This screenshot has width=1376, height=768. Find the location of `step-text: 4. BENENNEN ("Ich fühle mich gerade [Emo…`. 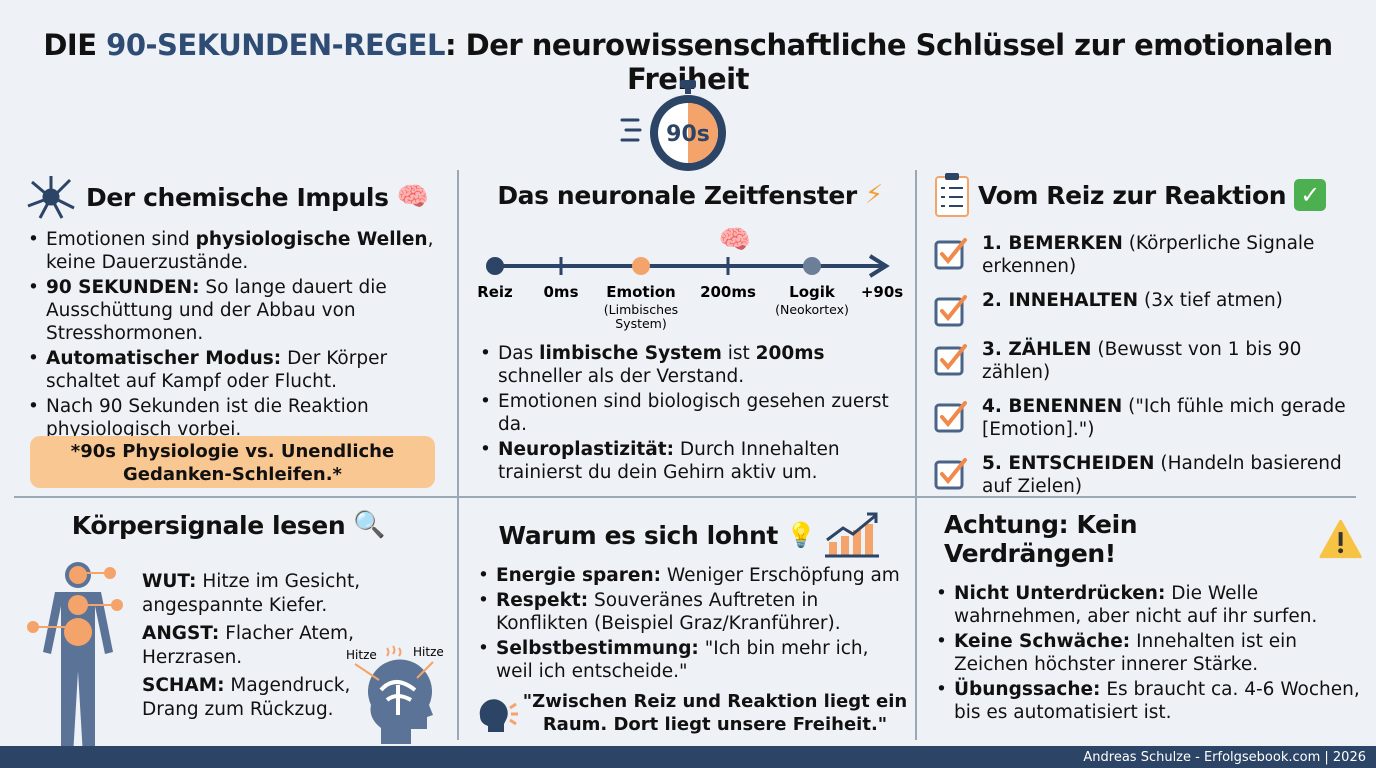

step-text: 4. BENENNEN ("Ich fühle mich gerade [Emo… is located at coordinates (1173, 418).